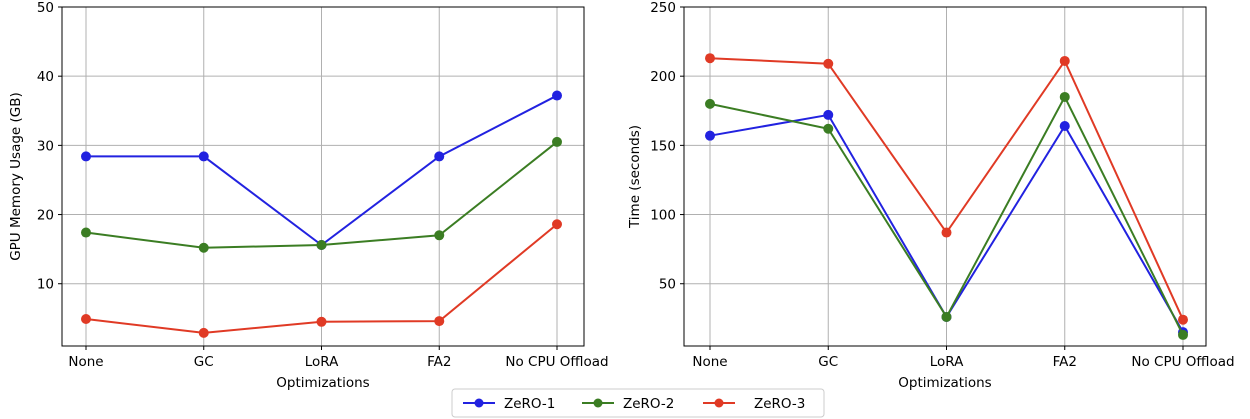 This screenshot has width=1250, height=419. I want to click on legend-entry-zero-3: ZeRO-3, so click(754, 404).